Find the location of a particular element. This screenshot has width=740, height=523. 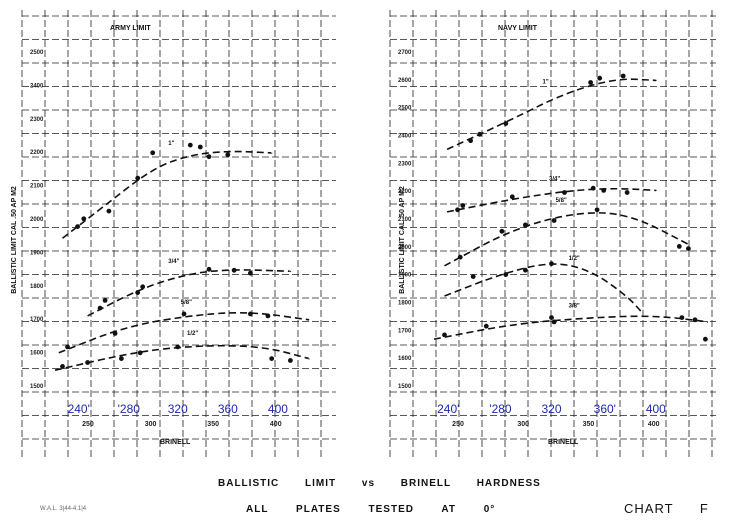

y-tick-label: 1500 is located at coordinates (405, 387).